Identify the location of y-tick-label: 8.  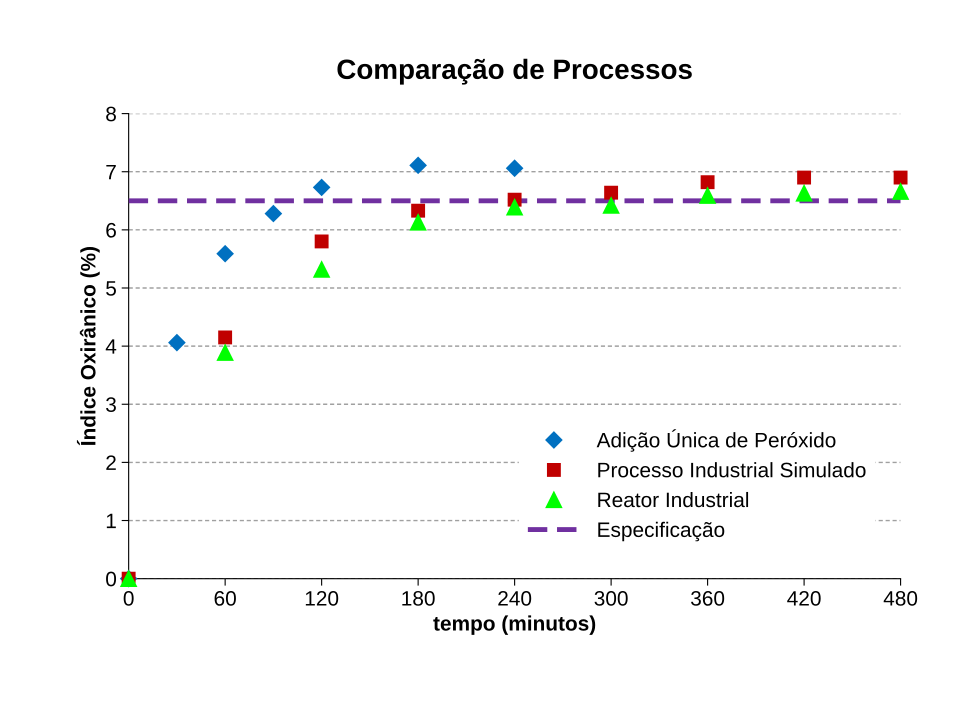
(111, 114).